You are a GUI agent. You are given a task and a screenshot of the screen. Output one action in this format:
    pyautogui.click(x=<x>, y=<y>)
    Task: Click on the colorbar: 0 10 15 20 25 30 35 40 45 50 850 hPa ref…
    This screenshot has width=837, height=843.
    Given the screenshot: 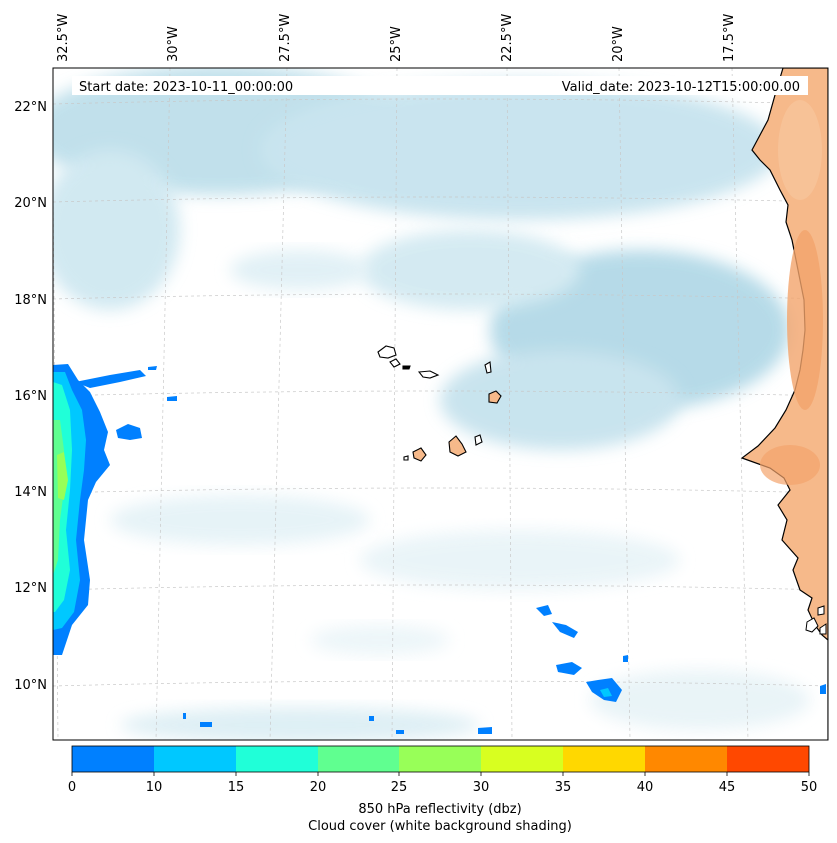 What is the action you would take?
    pyautogui.click(x=443, y=789)
    